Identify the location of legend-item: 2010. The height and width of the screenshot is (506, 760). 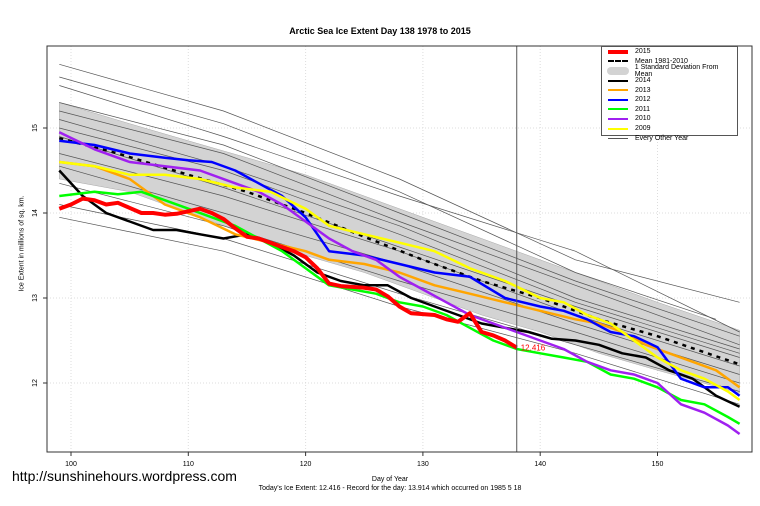
(669, 119).